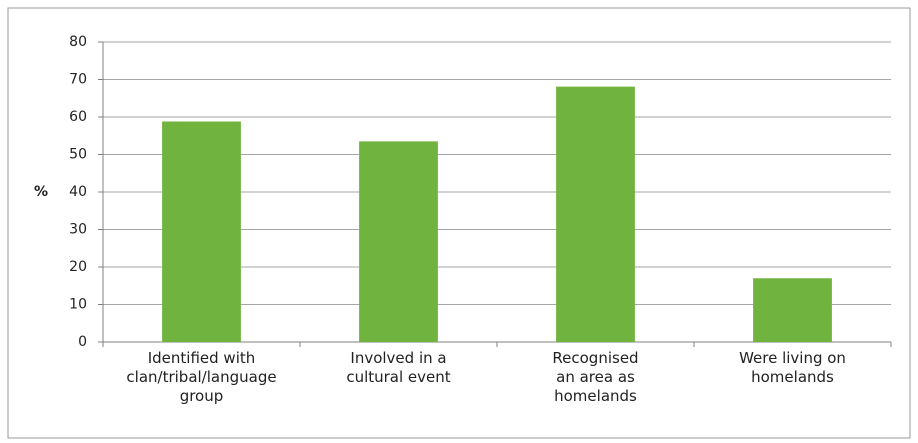  What do you see at coordinates (398, 367) in the screenshot?
I see `x-tick-label: Involved in a cultural event` at bounding box center [398, 367].